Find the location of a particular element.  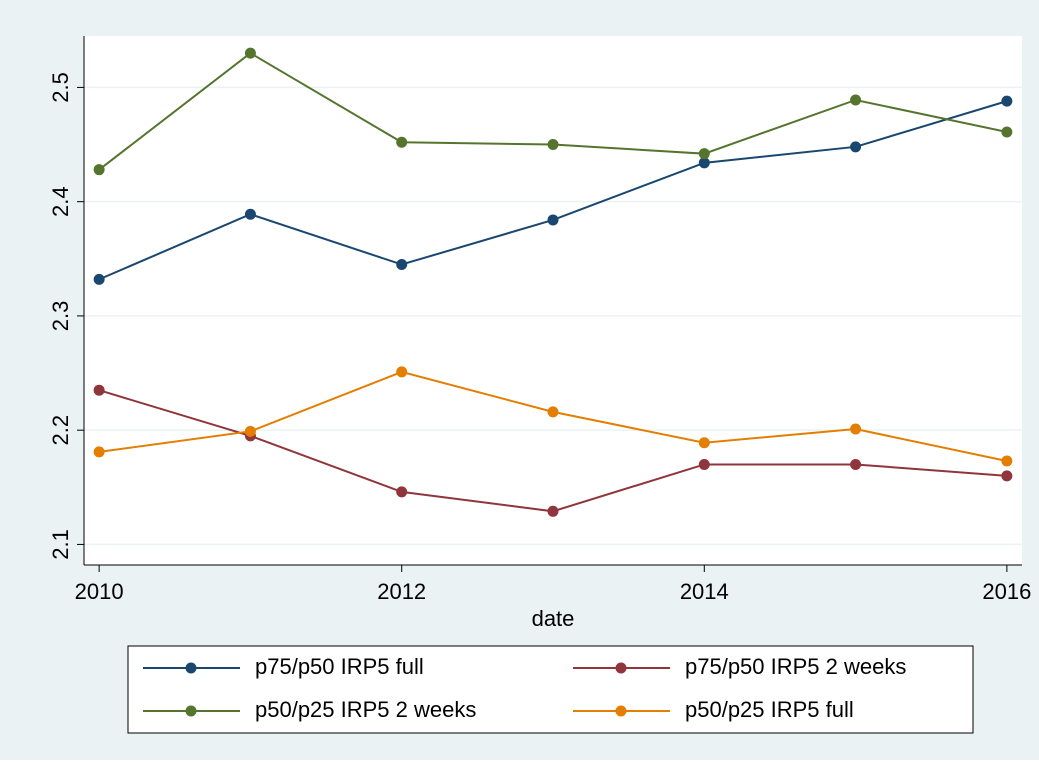

y-tick-label: 2.3 is located at coordinates (60, 316).